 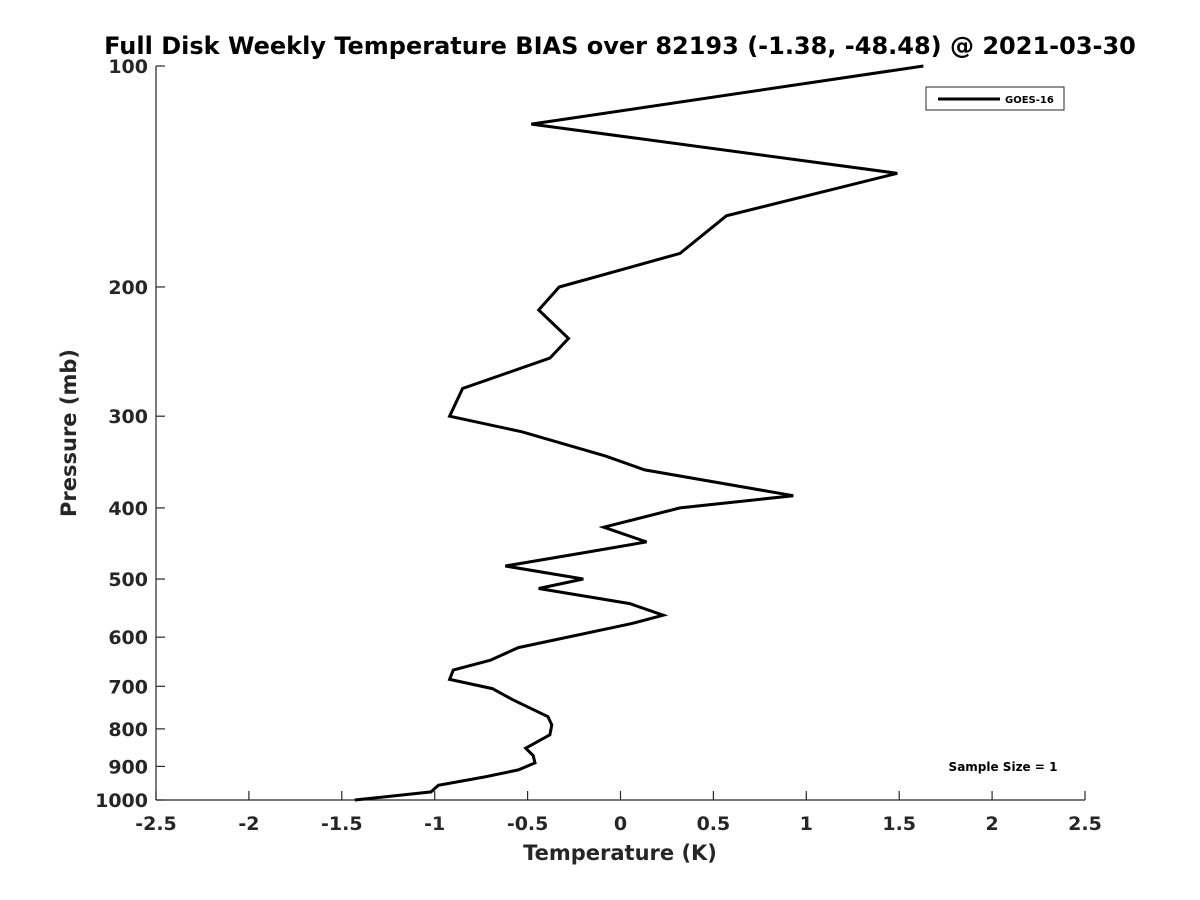 What do you see at coordinates (620, 824) in the screenshot?
I see `x-tick-label: 0` at bounding box center [620, 824].